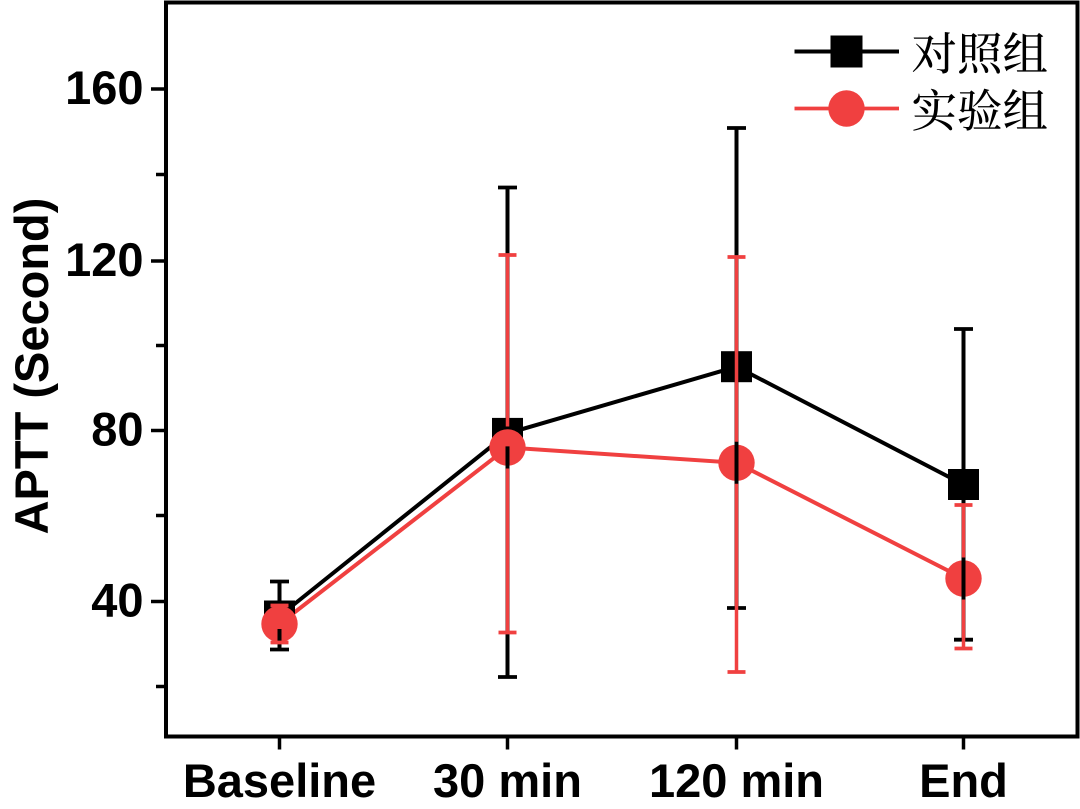 The image size is (1080, 809). I want to click on svg-text: 80, so click(117, 429).